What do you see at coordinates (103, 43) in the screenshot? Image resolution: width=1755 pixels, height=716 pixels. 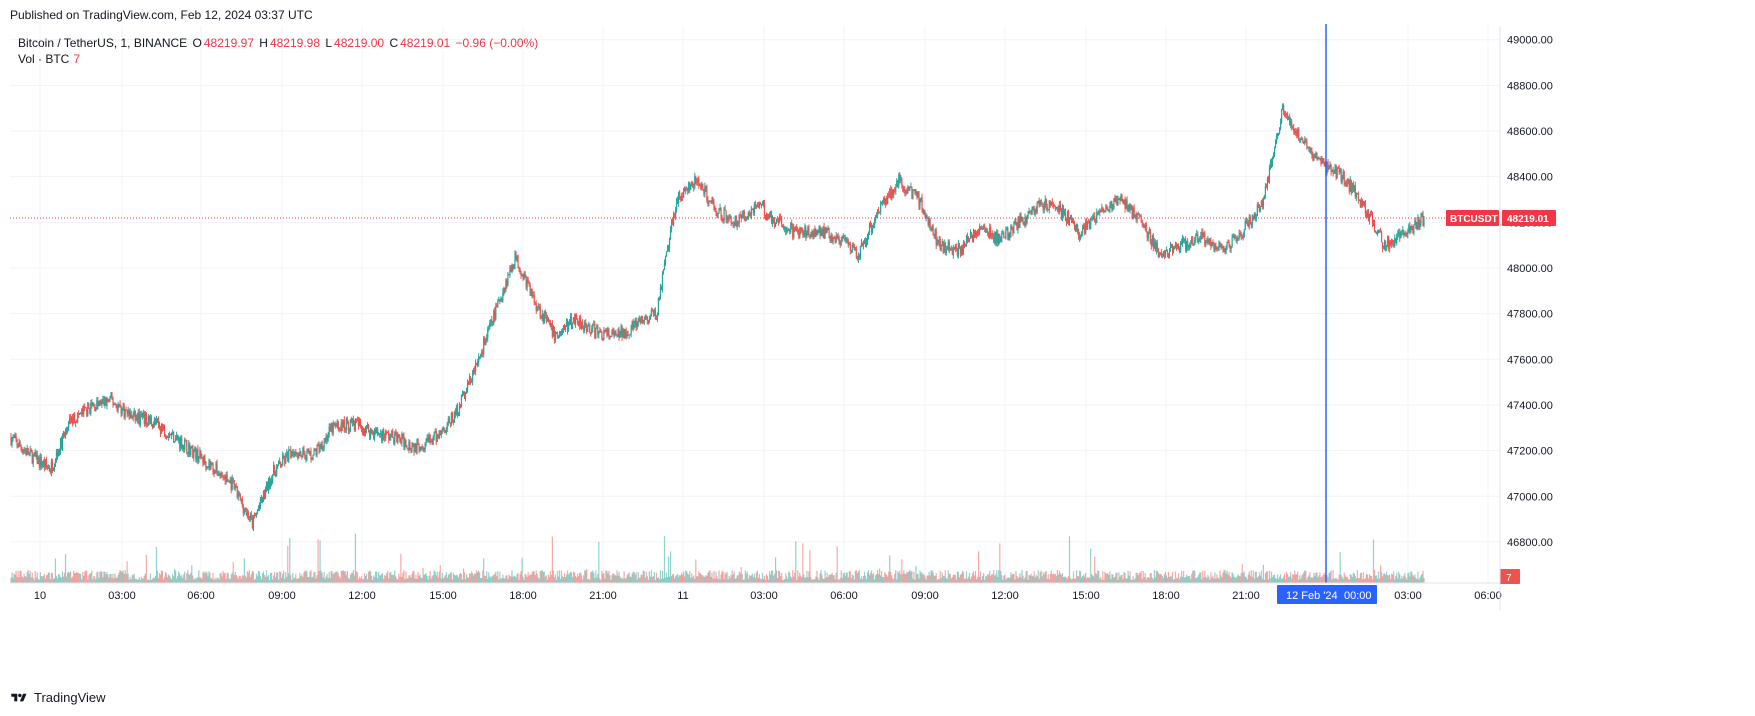 I see `symbol-name: Bitcoin / TetherUS, 1, BINANCE` at bounding box center [103, 43].